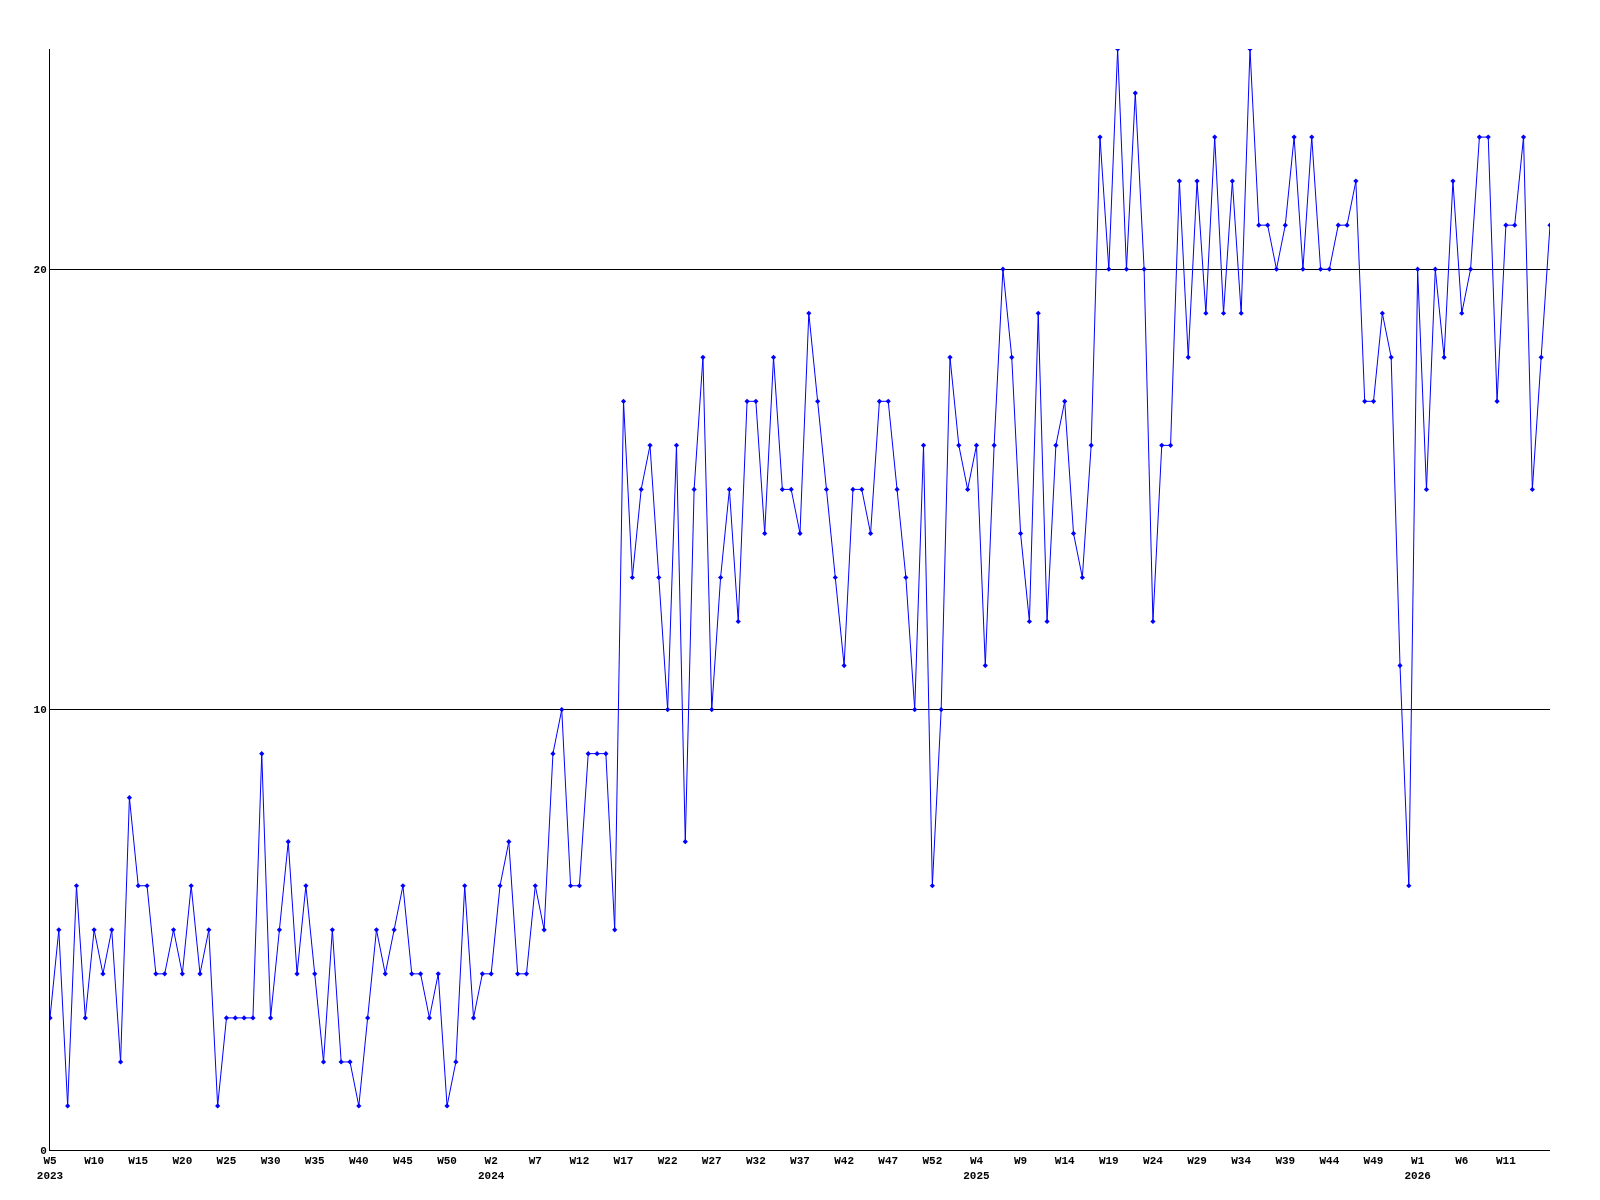  I want to click on x-tick-label: W14, so click(1065, 1161).